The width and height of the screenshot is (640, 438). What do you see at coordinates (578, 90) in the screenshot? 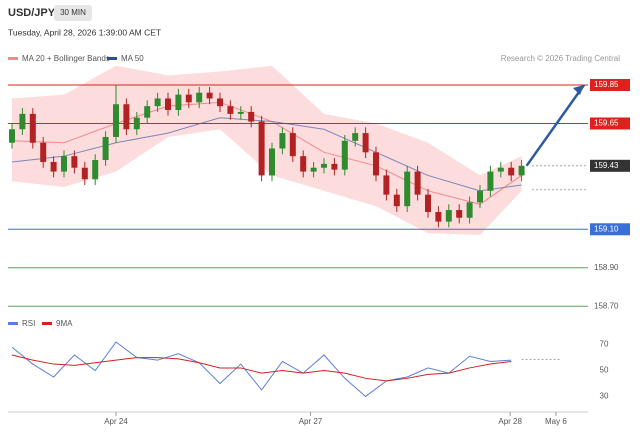
I see `arrow-head` at bounding box center [578, 90].